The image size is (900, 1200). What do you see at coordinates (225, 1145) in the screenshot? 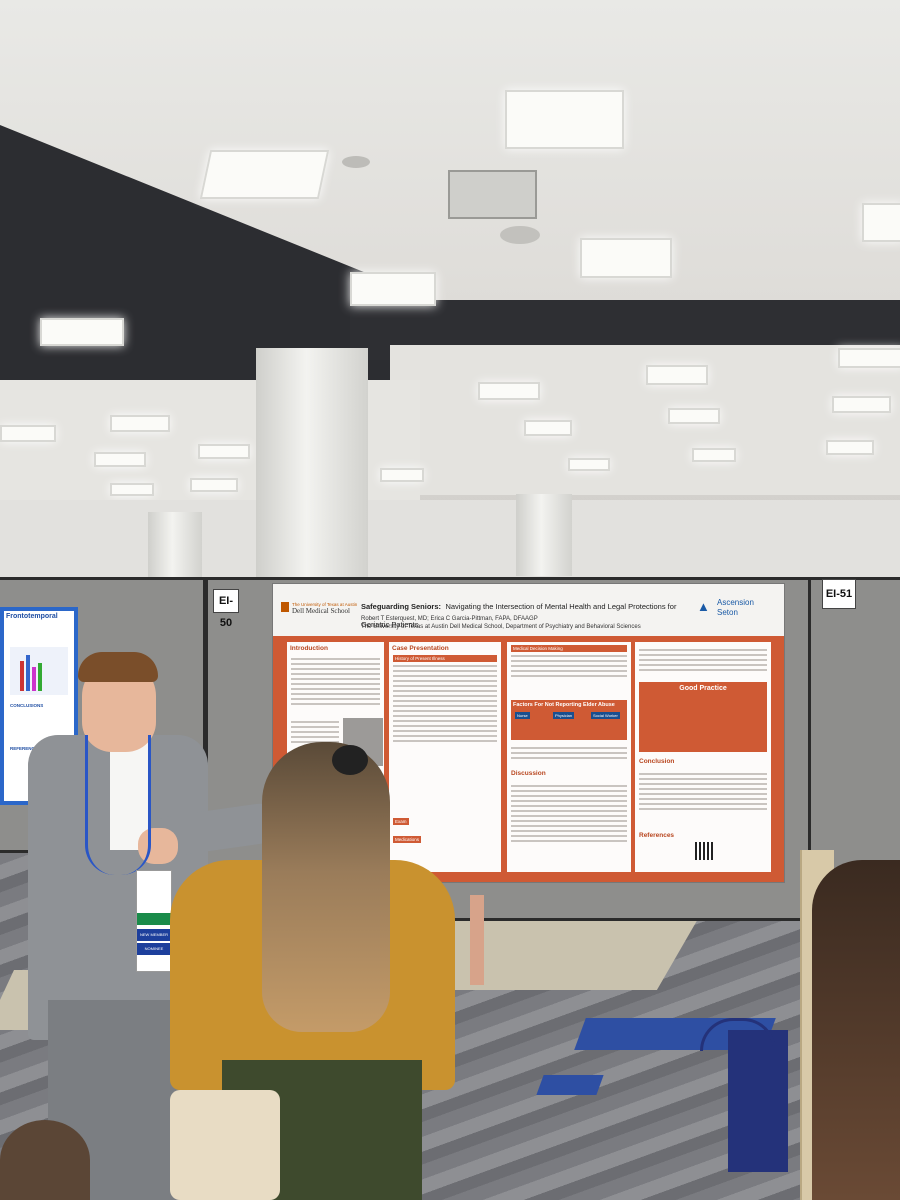
I see `woman-handbag` at bounding box center [225, 1145].